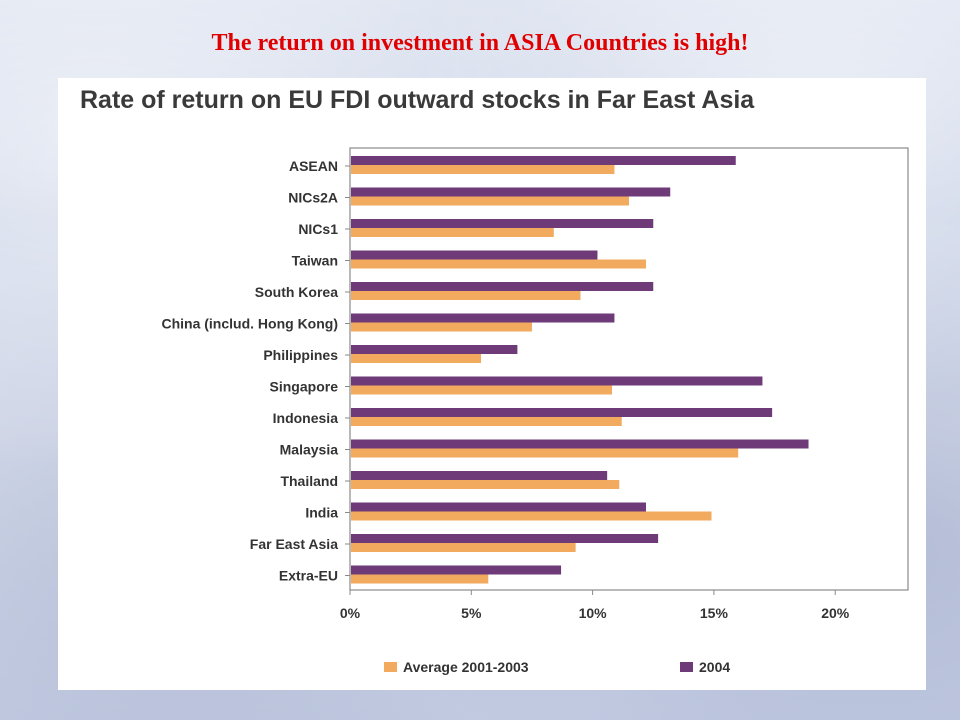 The image size is (960, 720). Describe the element at coordinates (304, 387) in the screenshot. I see `category-label: Singapore` at that location.